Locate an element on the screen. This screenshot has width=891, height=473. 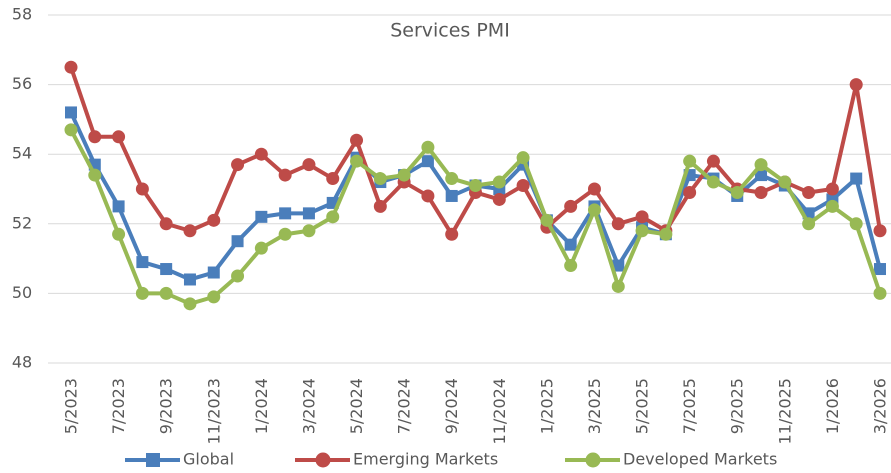
legend-label: Developed Markets is located at coordinates (700, 459).